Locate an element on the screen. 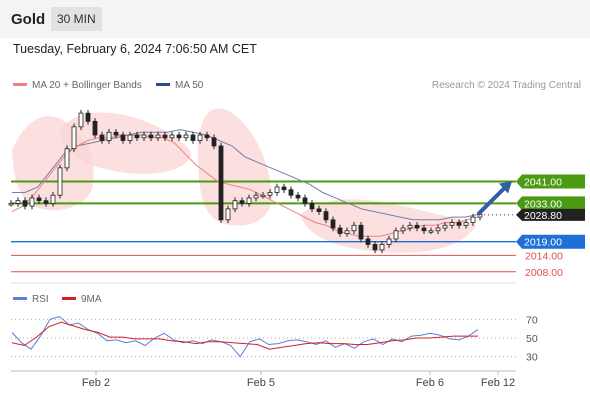  chart-timestamp: Tuesday, February 6, 2024 7:06:50 AM CET is located at coordinates (135, 49).